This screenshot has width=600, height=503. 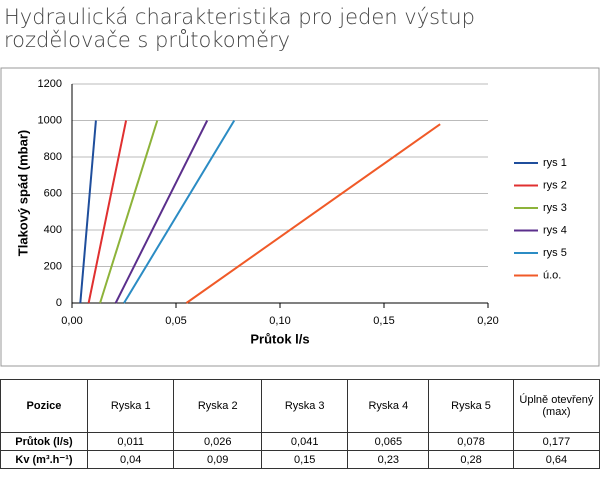 What do you see at coordinates (22, 193) in the screenshot?
I see `y-axis-title: Tlakový spád (mbar)` at bounding box center [22, 193].